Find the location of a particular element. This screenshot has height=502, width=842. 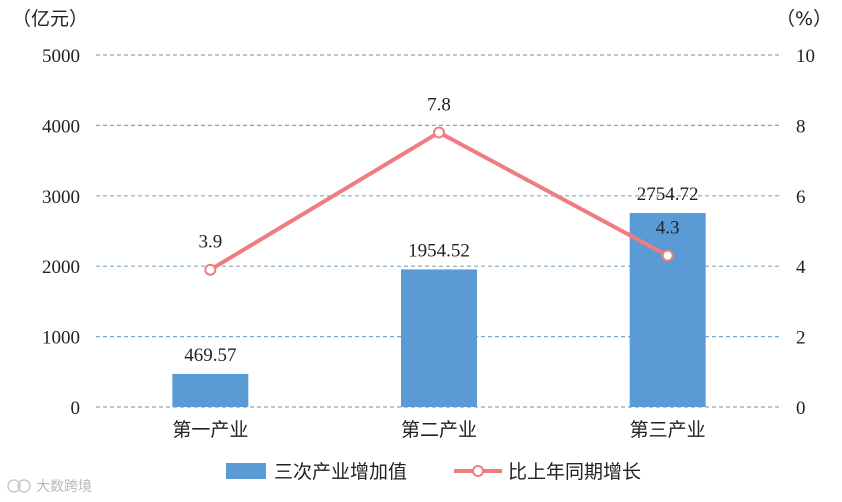

category-label: 第二产业 is located at coordinates (439, 430).